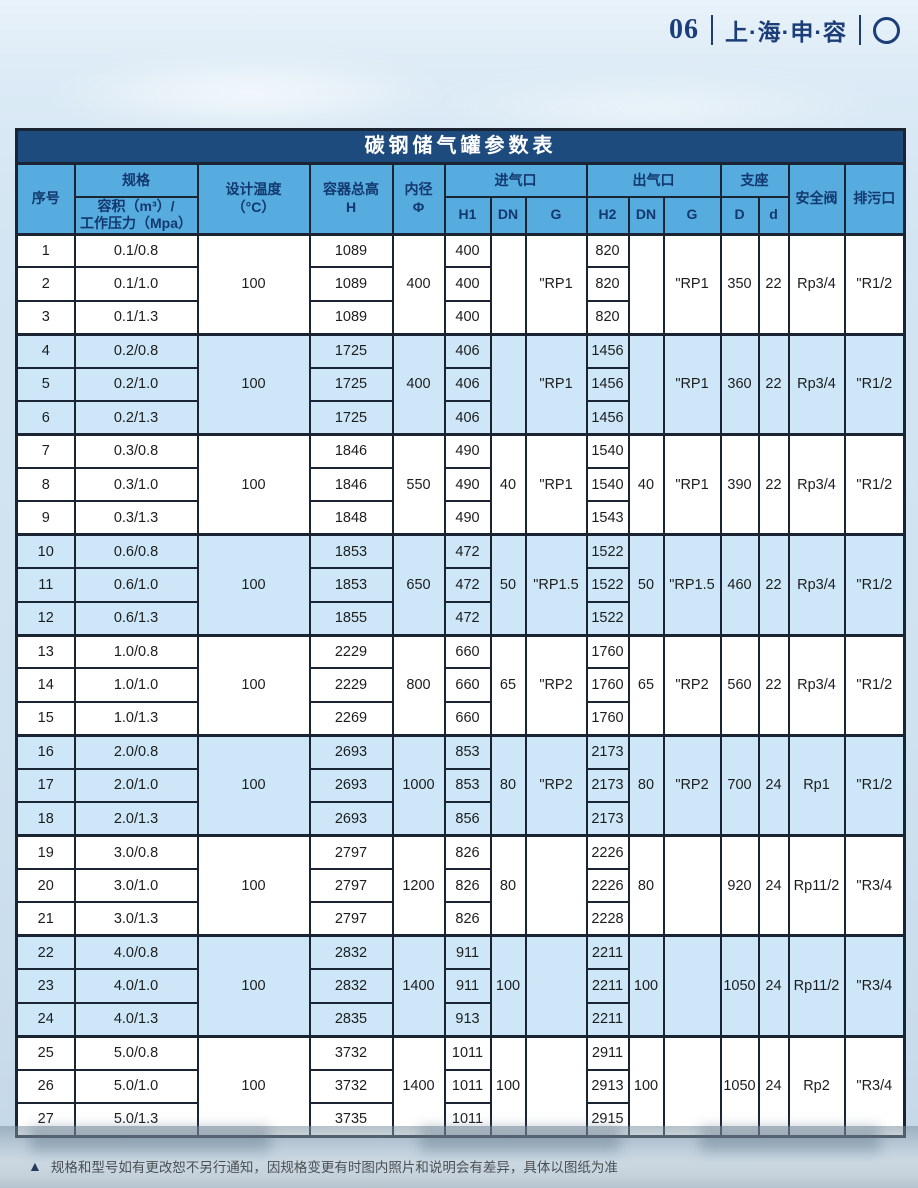 The height and width of the screenshot is (1188, 918). What do you see at coordinates (45, 718) in the screenshot?
I see `cell-no: 15` at bounding box center [45, 718].